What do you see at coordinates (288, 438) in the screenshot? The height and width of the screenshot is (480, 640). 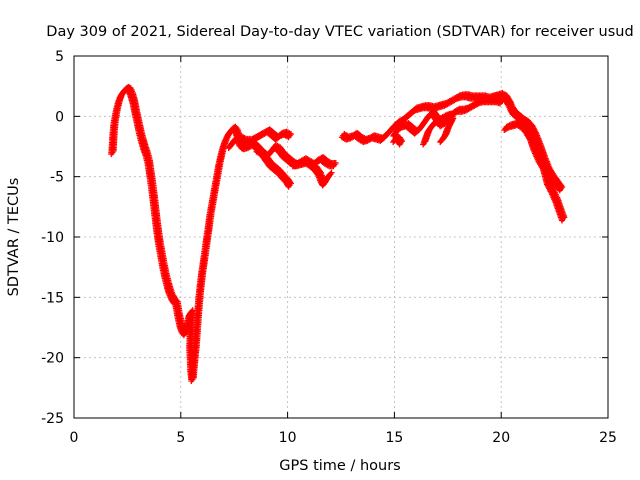 I see `x-tick-label: 10` at bounding box center [288, 438].